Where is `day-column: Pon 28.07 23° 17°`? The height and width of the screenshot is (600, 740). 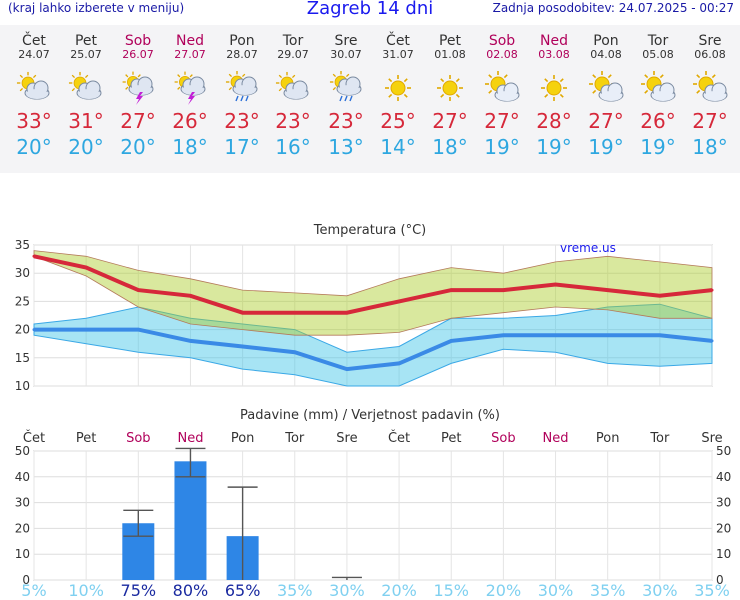
day-column: Pon 28.07 23° 17° is located at coordinates (242, 93).